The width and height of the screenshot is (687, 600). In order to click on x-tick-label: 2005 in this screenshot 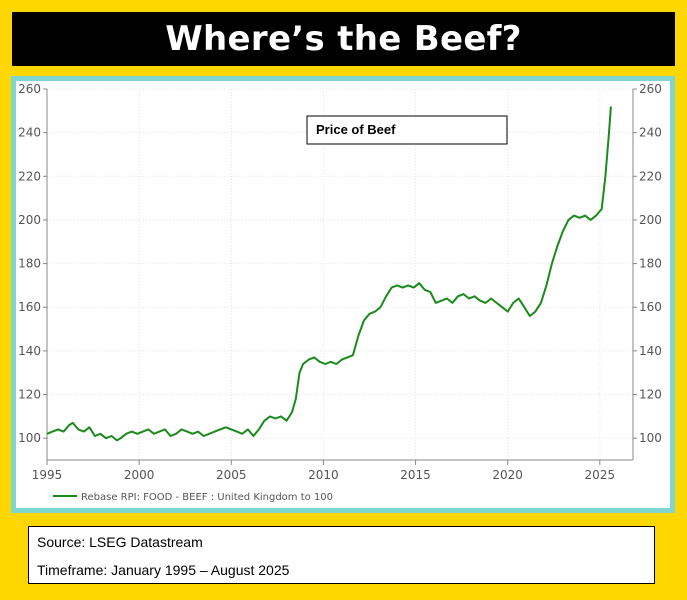, I will do `click(231, 475)`.